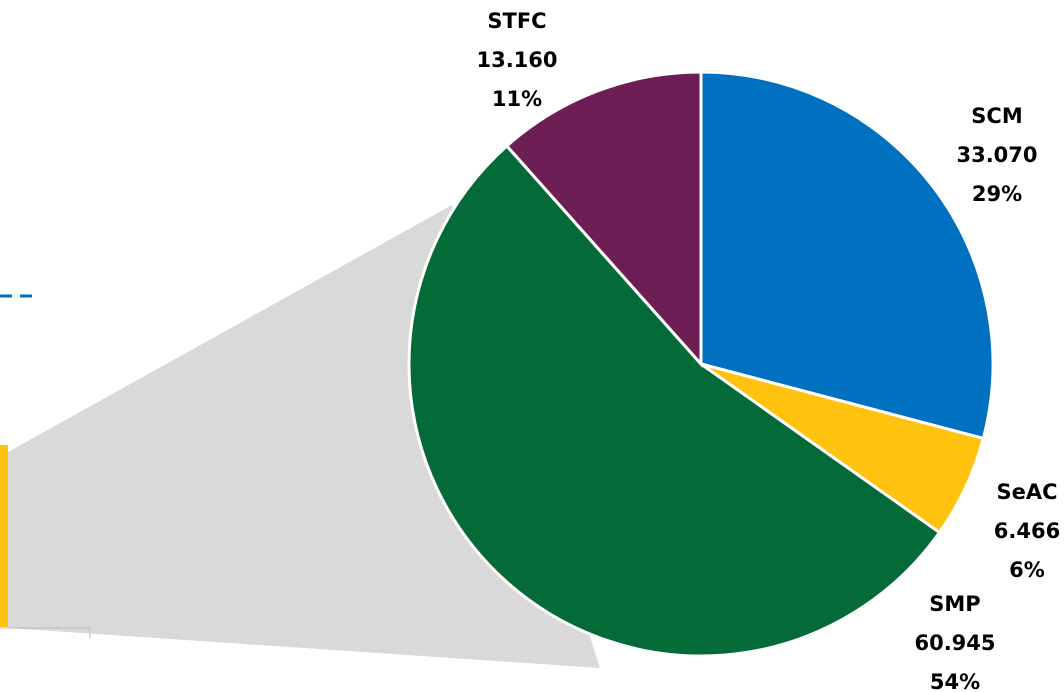 This screenshot has width=1064, height=692. What do you see at coordinates (996, 155) in the screenshot?
I see `slice-value: 33.070` at bounding box center [996, 155].